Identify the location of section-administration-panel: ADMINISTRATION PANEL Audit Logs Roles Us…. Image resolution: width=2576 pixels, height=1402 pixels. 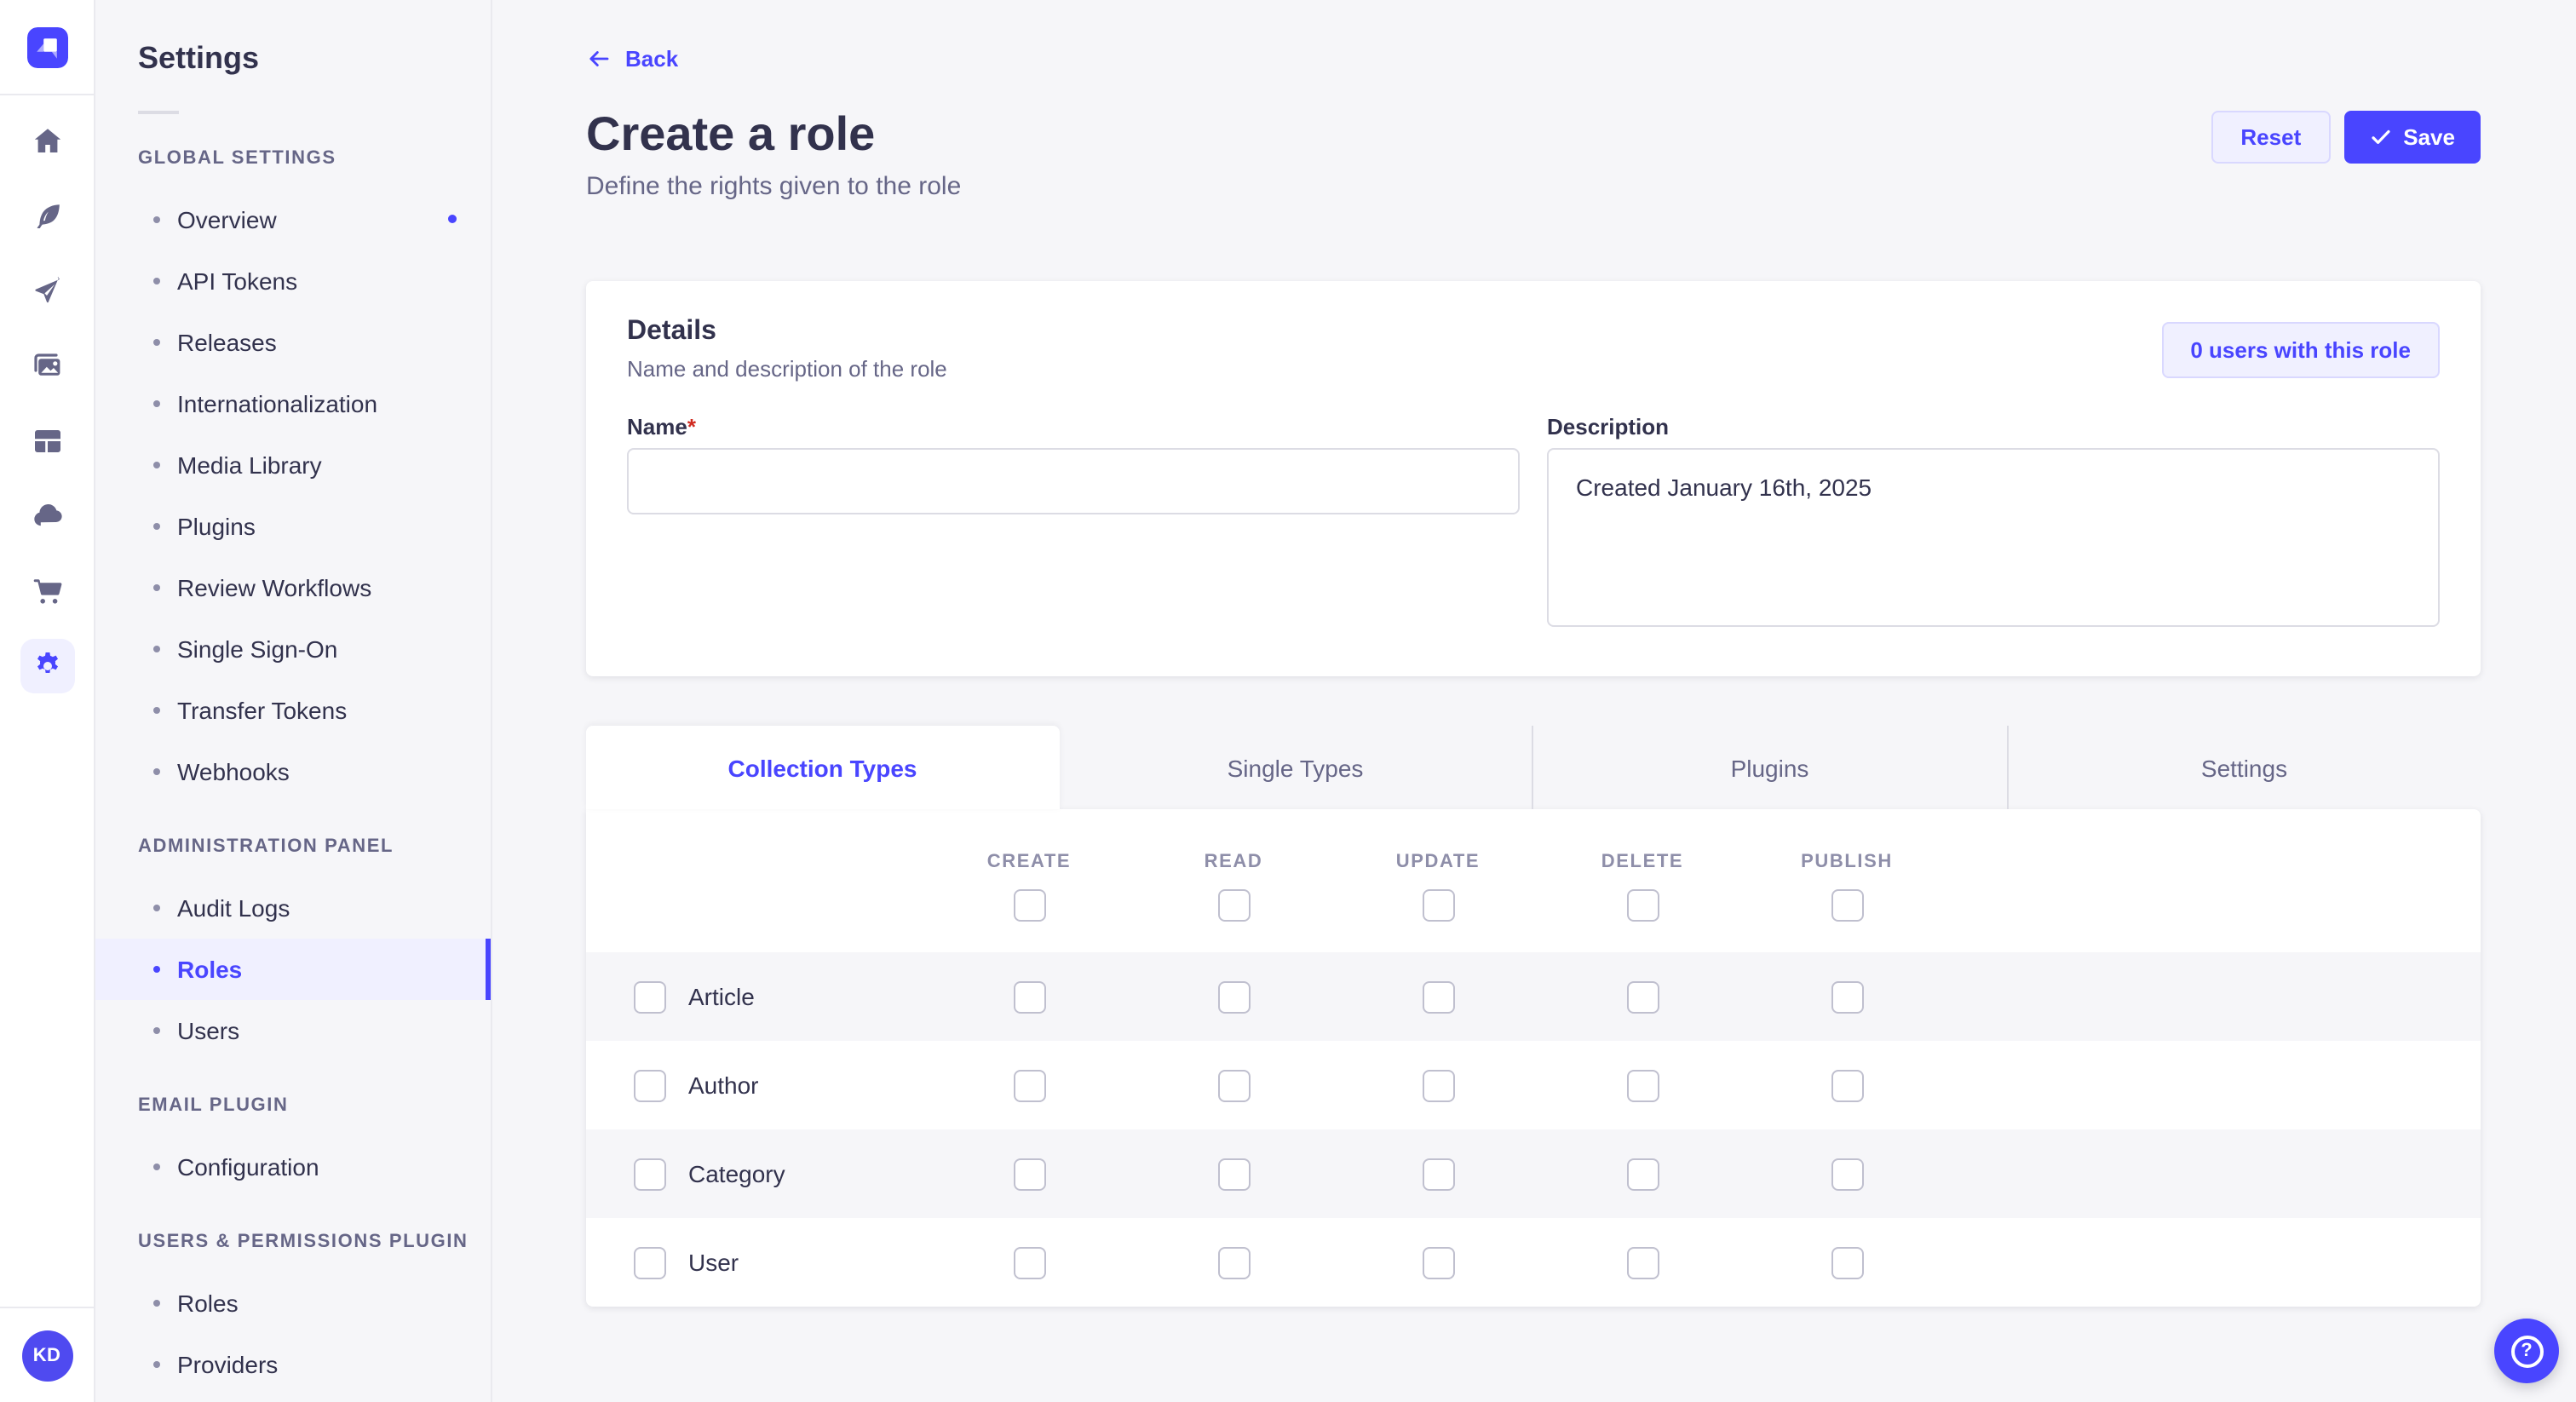
(293, 947).